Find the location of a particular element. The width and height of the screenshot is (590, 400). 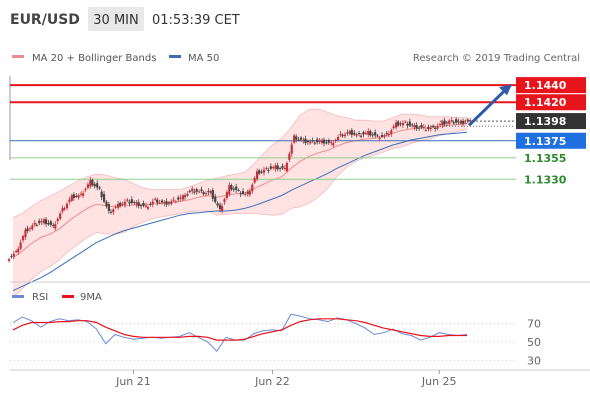

rsi-ma-legend-swatch is located at coordinates (68, 296).